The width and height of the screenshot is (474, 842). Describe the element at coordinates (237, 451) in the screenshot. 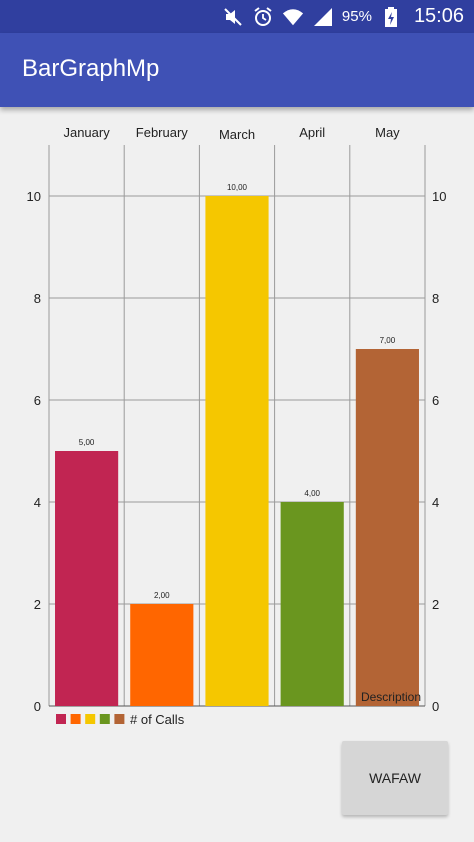

I see `bar-march` at that location.